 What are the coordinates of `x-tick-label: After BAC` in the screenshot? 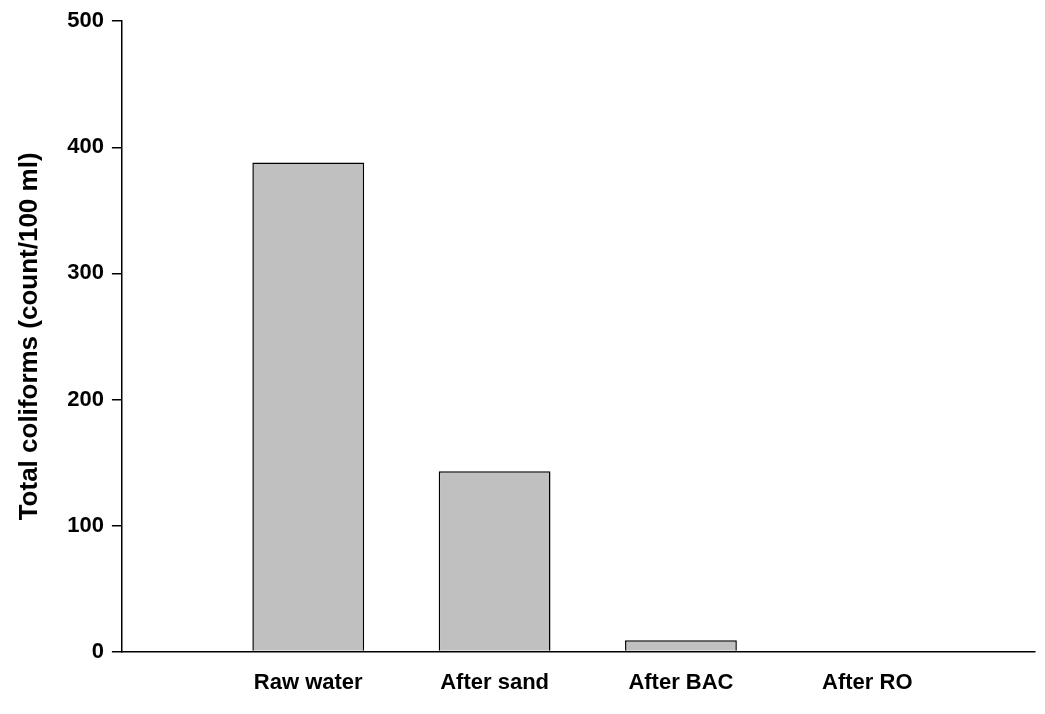 It's located at (681, 681).